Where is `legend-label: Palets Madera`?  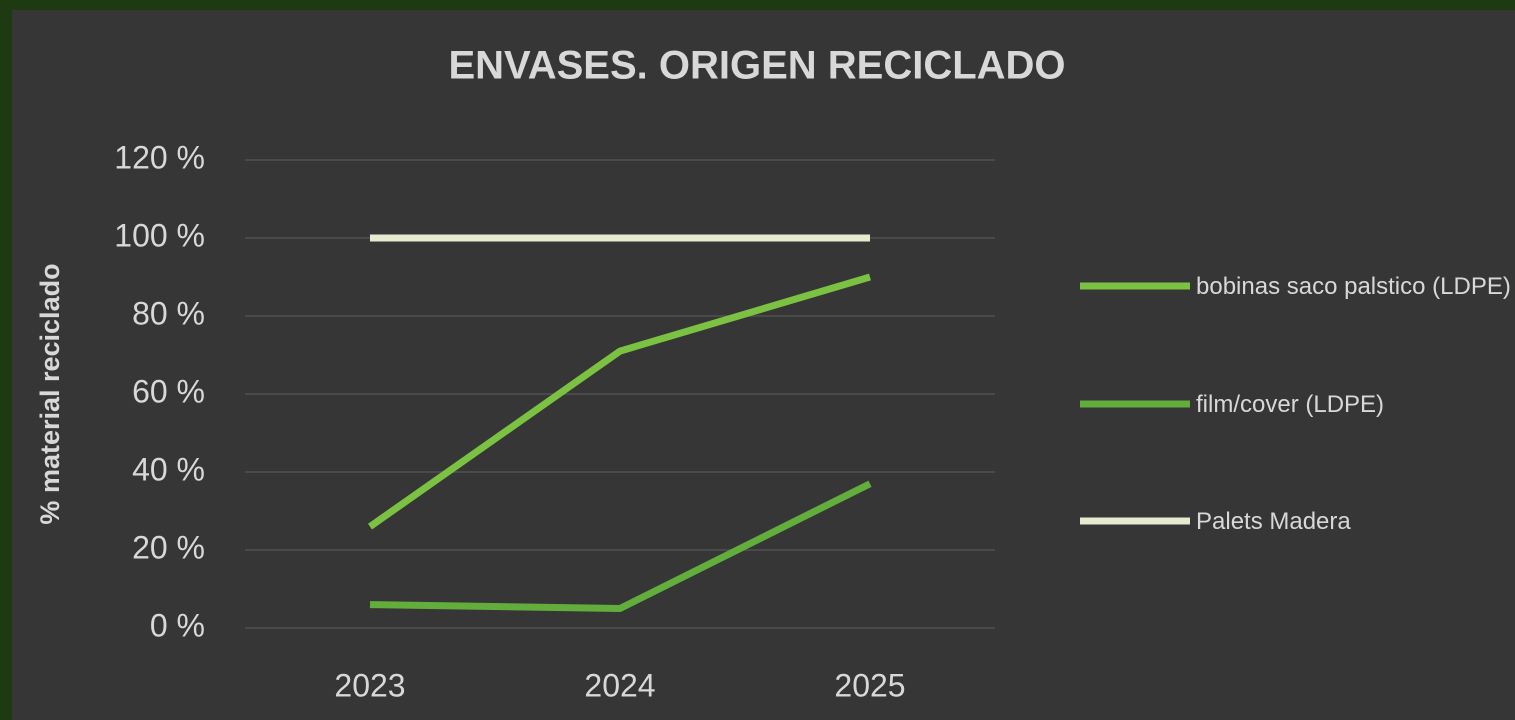
legend-label: Palets Madera is located at coordinates (1273, 521).